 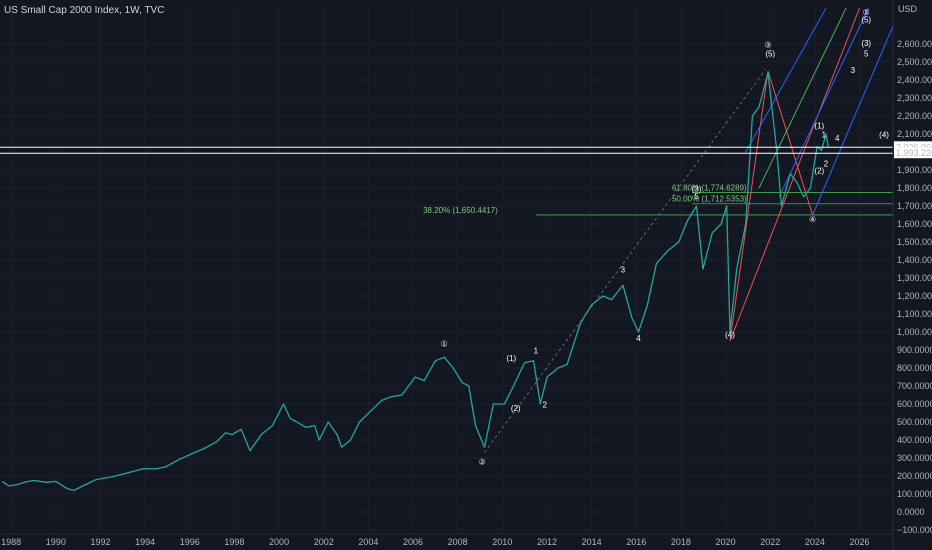 I want to click on fib-label: 61.80% (1,774.6289), so click(x=709, y=188).